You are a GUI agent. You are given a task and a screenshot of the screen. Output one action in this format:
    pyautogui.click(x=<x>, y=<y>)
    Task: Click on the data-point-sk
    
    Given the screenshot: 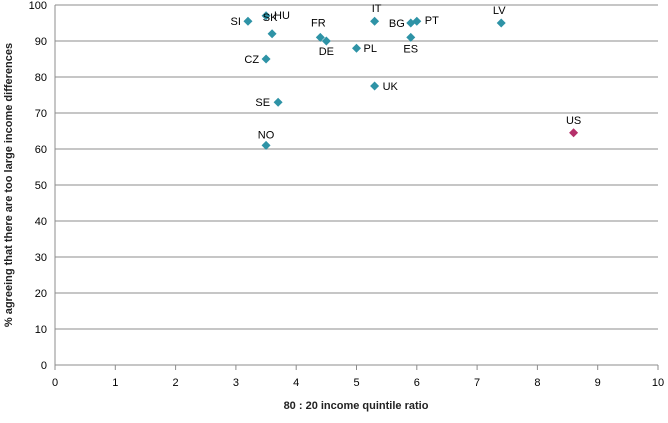 What is the action you would take?
    pyautogui.click(x=272, y=34)
    